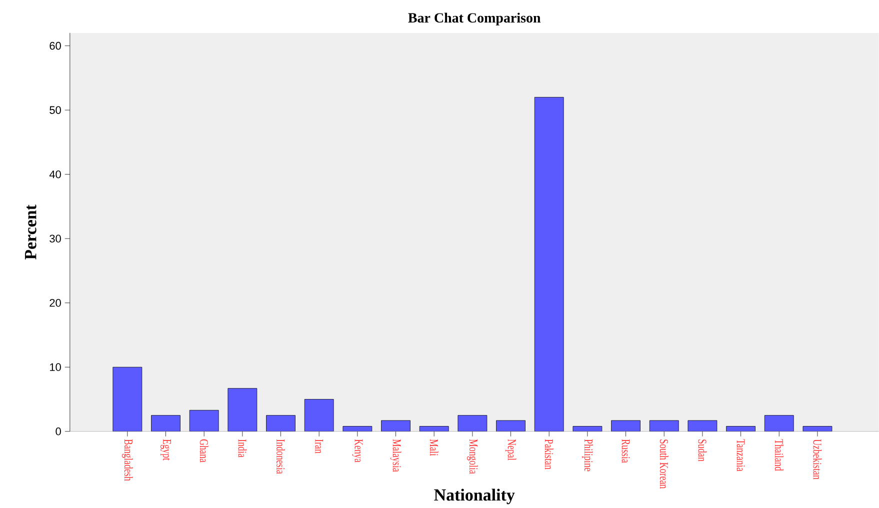  What do you see at coordinates (626, 452) in the screenshot?
I see `x-tick-label: Russia` at bounding box center [626, 452].